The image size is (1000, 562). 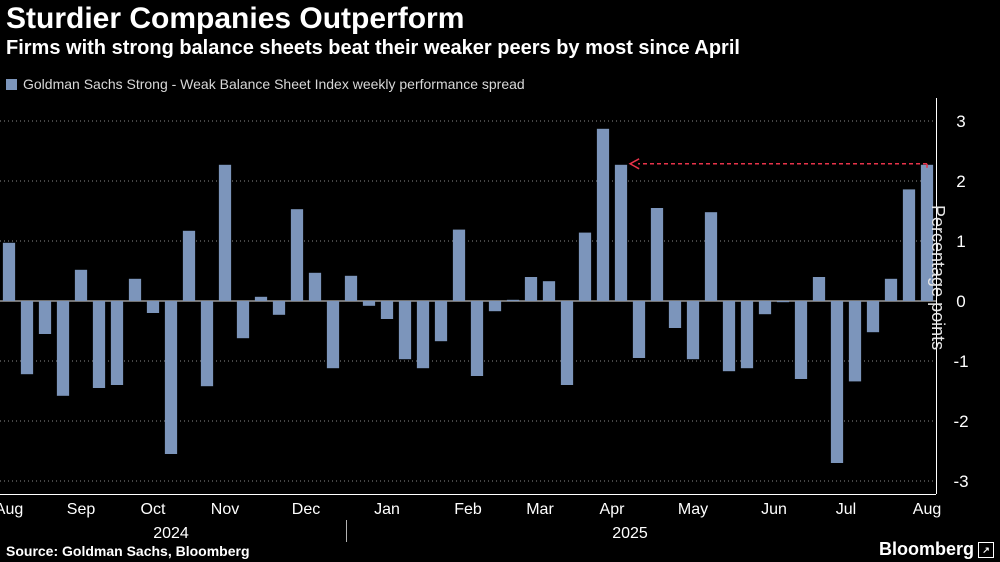 What do you see at coordinates (11, 84) in the screenshot?
I see `legend-swatch` at bounding box center [11, 84].